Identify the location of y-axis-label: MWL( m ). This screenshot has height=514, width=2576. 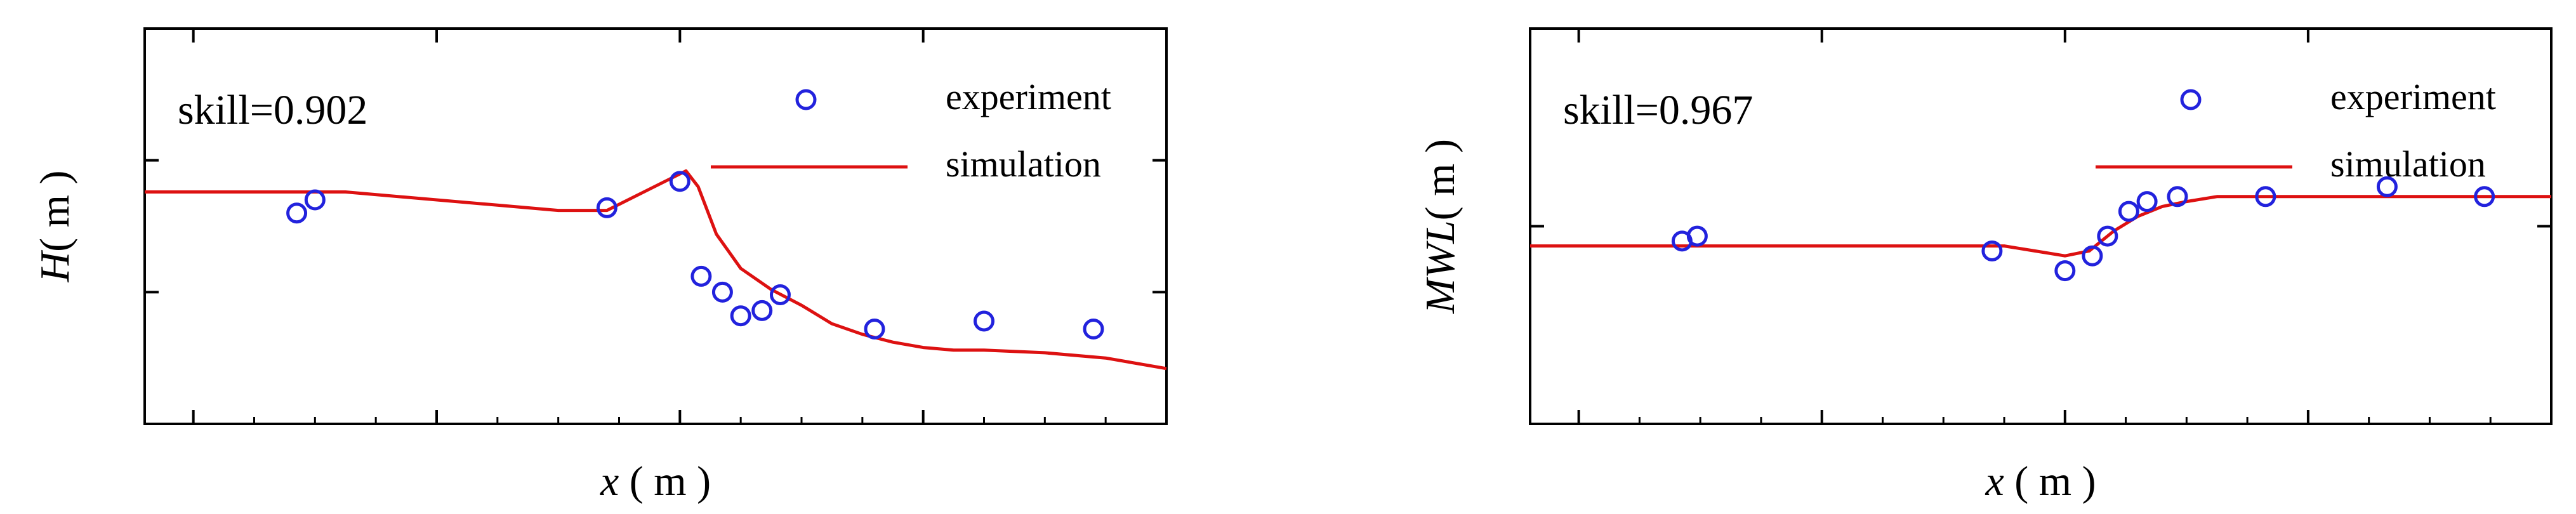
(1440, 226).